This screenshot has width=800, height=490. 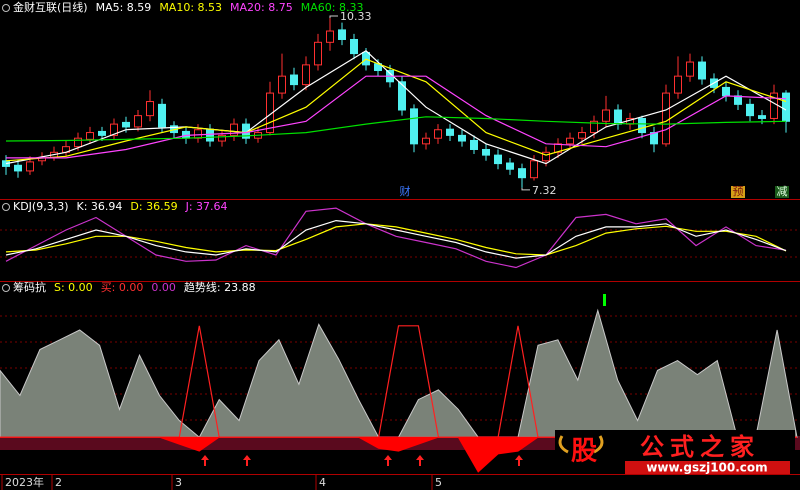 I want to click on legend-entry: J: 37.64, so click(x=206, y=206).